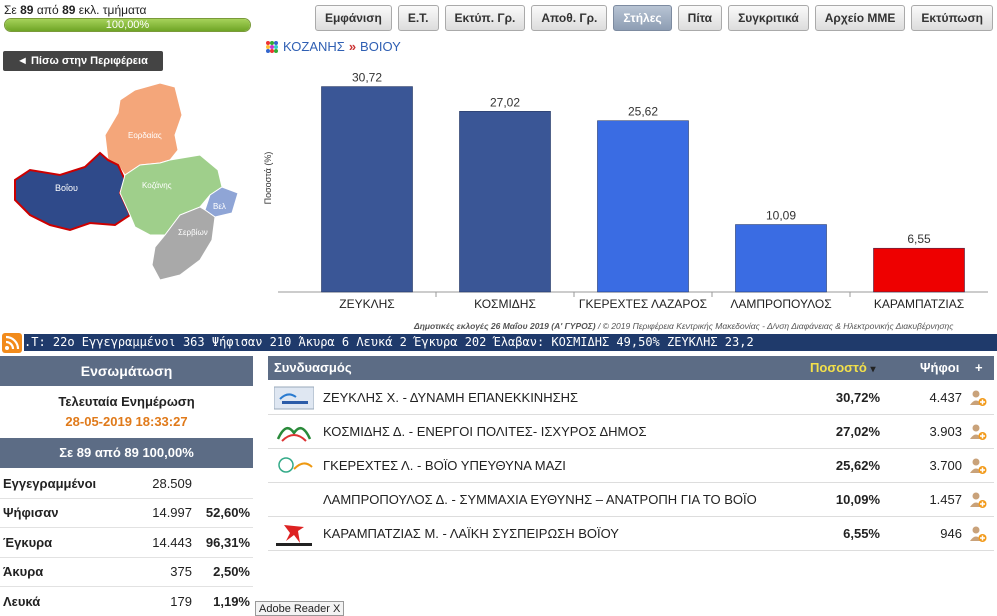  What do you see at coordinates (181, 572) in the screenshot?
I see `stat-value: 375` at bounding box center [181, 572].